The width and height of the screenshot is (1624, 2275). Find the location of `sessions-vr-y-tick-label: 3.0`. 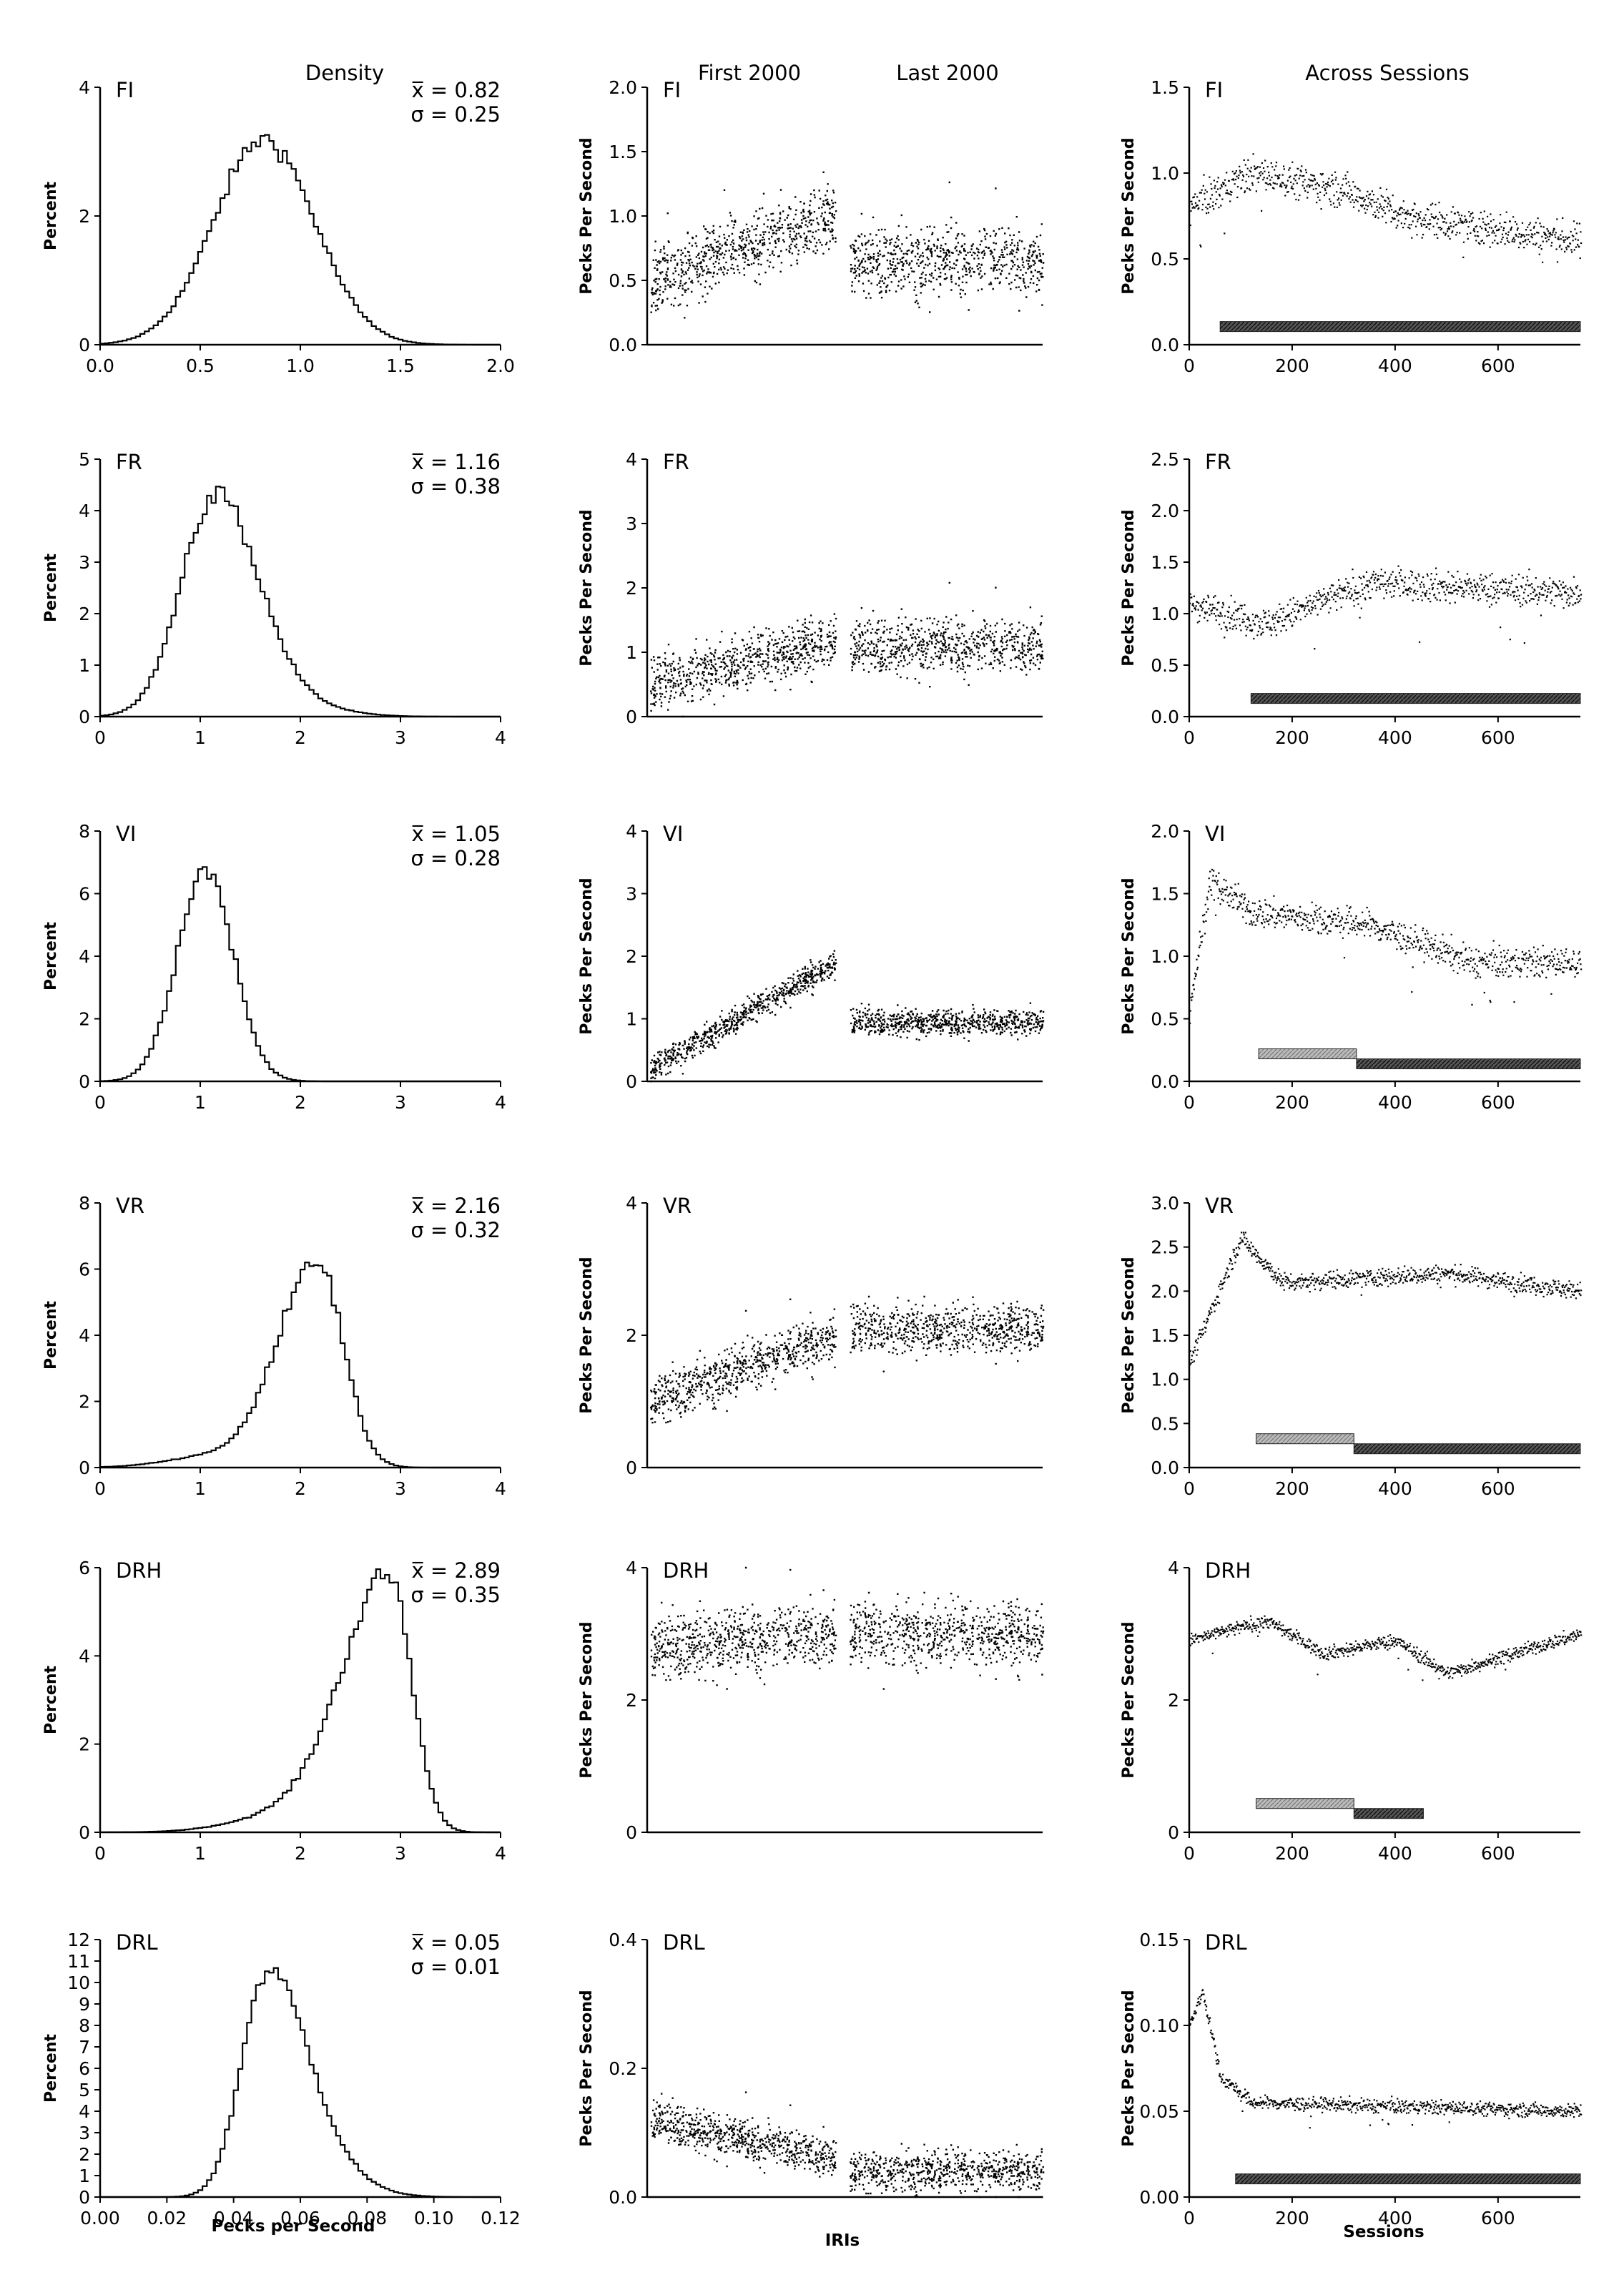

sessions-vr-y-tick-label: 3.0 is located at coordinates (1165, 1203).